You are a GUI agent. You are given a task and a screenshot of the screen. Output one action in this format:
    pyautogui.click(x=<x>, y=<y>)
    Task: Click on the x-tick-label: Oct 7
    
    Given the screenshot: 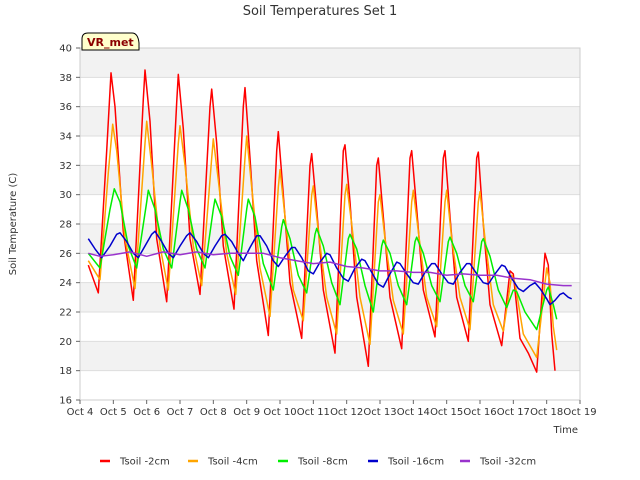 What is the action you would take?
    pyautogui.click(x=180, y=412)
    